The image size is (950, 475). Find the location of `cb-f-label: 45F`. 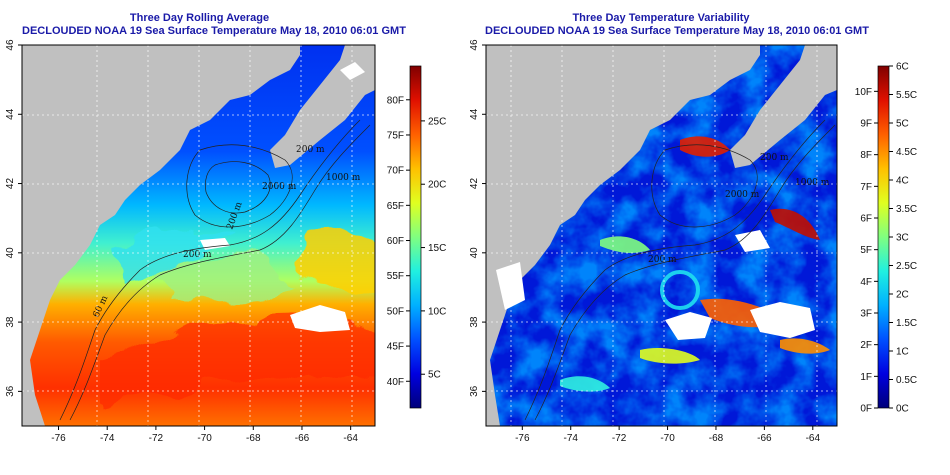

cb-f-label: 45F is located at coordinates (395, 347).